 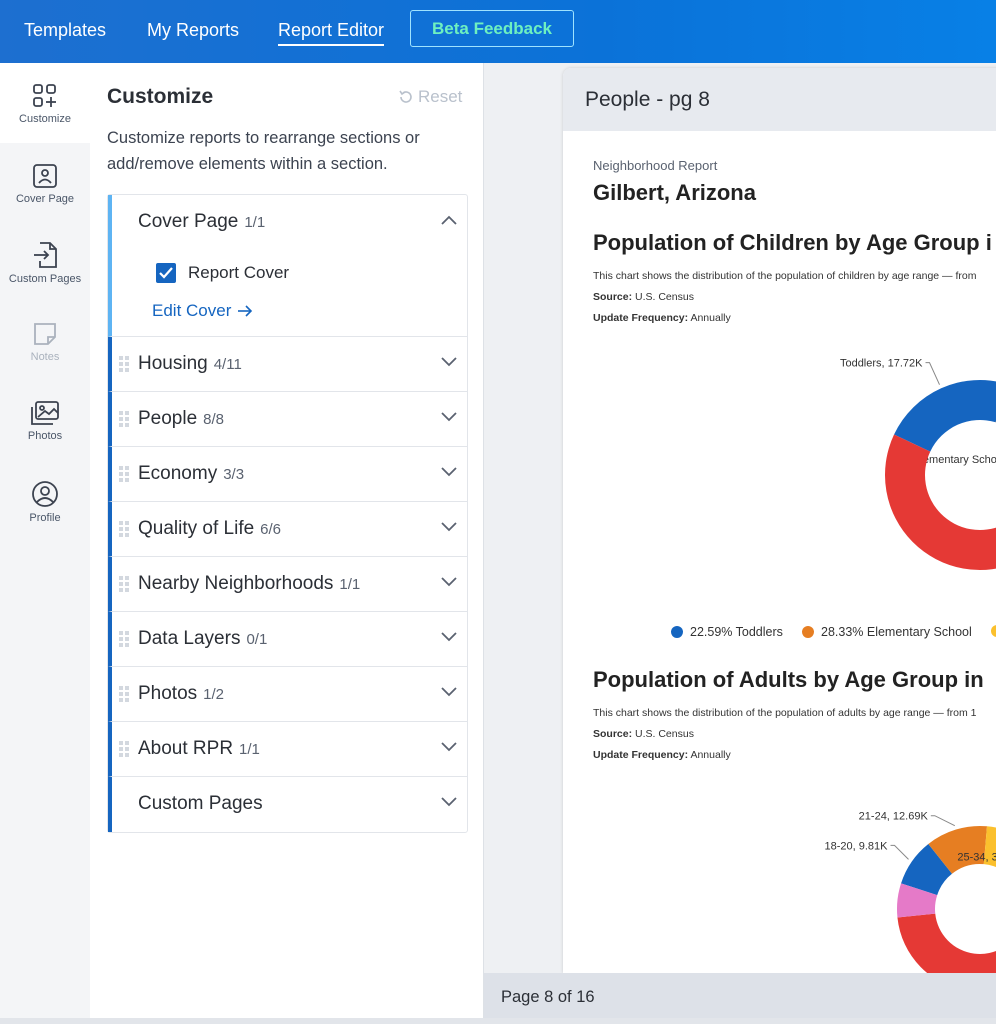 I want to click on rail-customize: Customize, so click(x=45, y=103).